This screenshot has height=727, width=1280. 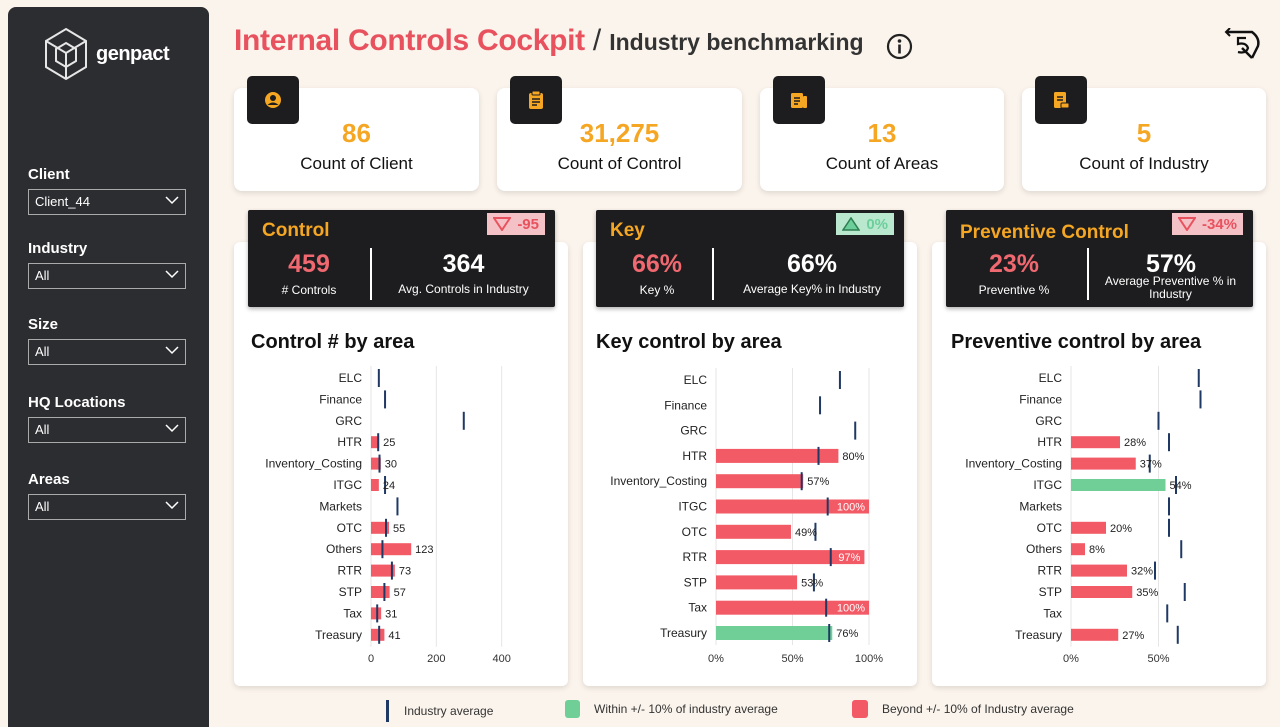 What do you see at coordinates (619, 163) in the screenshot?
I see `kpi-label: Count of Control` at bounding box center [619, 163].